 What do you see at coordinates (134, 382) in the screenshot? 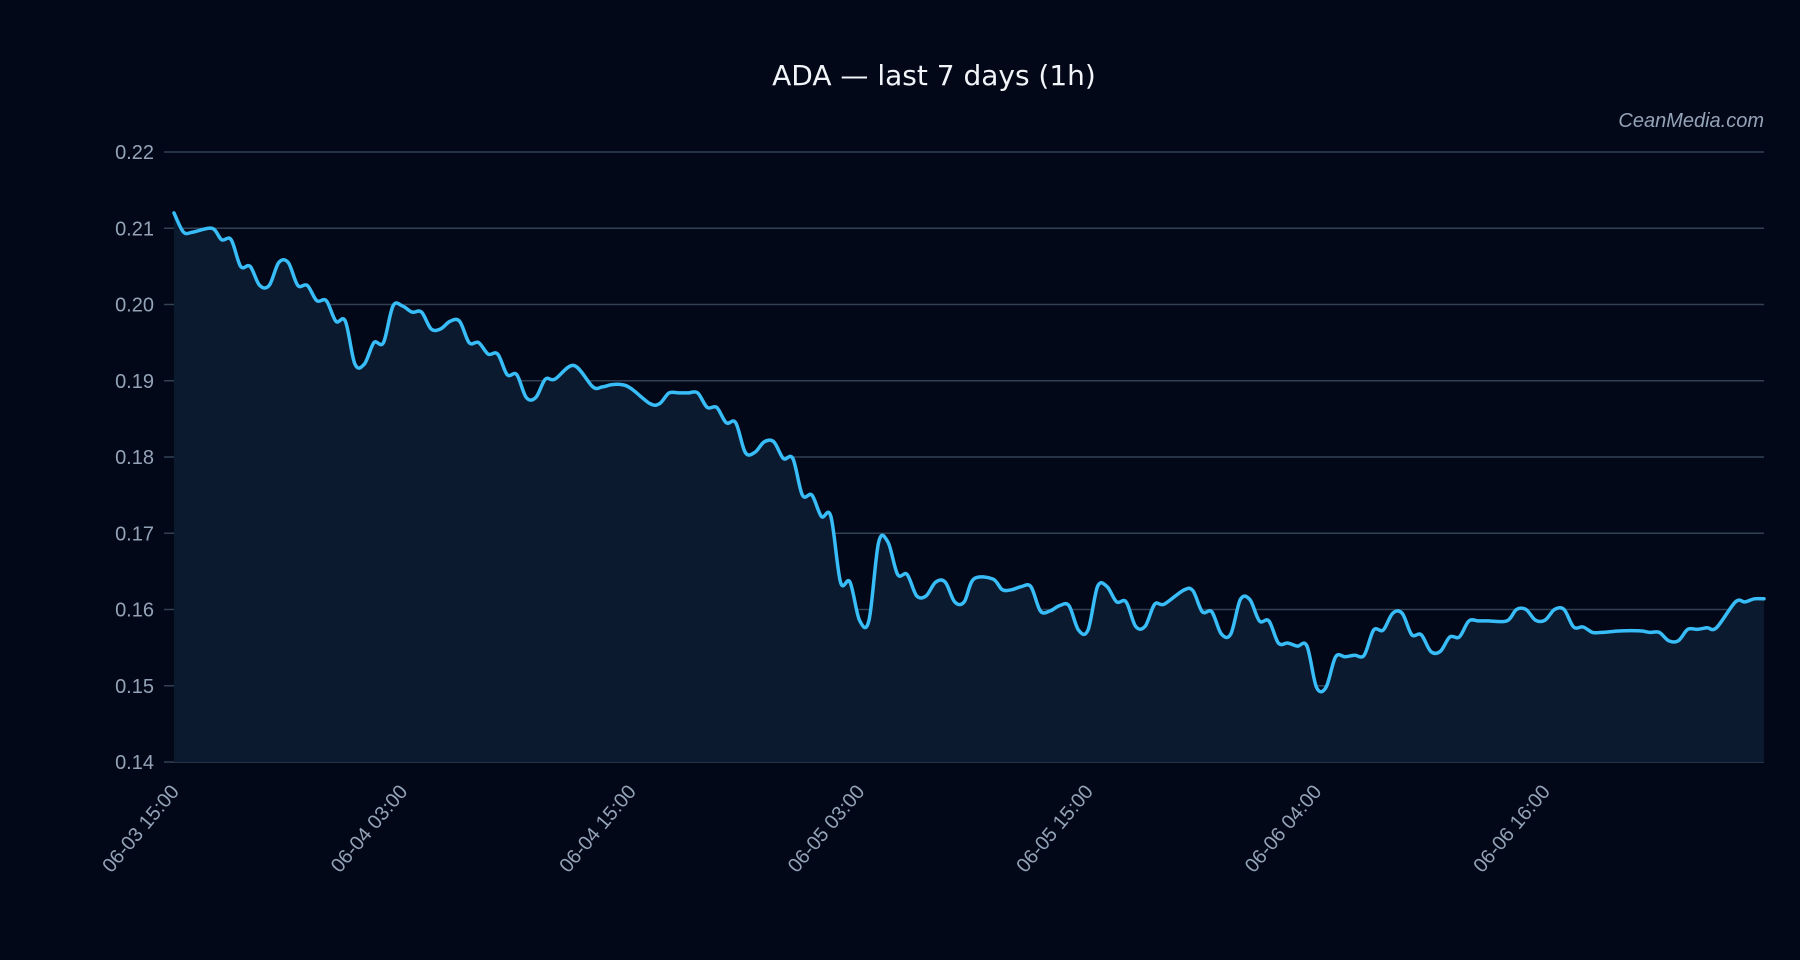
I see `y-tick-label: 0.19` at bounding box center [134, 382].